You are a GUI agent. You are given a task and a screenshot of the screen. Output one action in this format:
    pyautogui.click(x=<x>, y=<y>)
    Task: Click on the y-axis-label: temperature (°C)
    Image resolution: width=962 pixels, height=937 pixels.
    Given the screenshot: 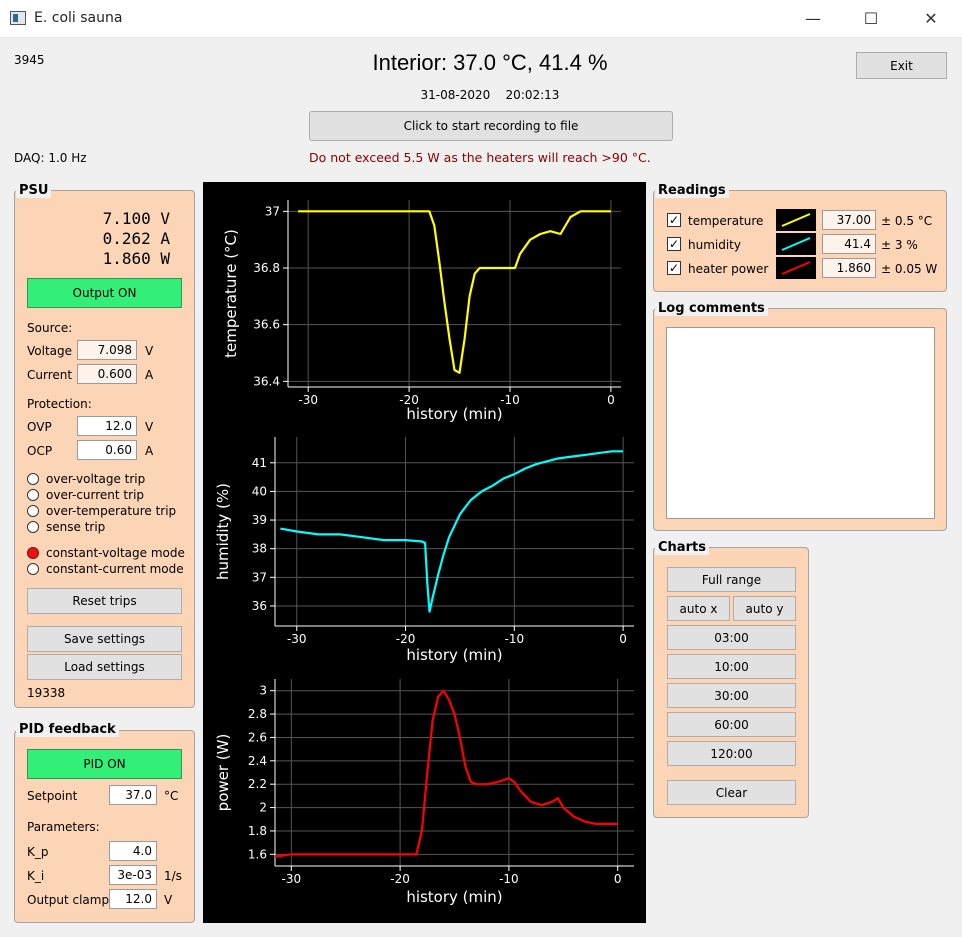 What is the action you would take?
    pyautogui.click(x=231, y=293)
    